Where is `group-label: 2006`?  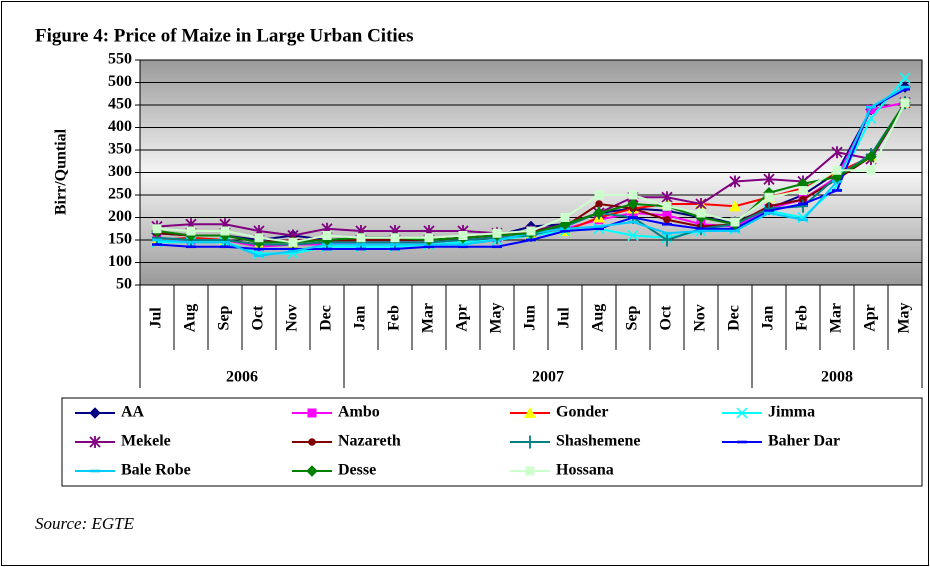
group-label: 2006 is located at coordinates (242, 377).